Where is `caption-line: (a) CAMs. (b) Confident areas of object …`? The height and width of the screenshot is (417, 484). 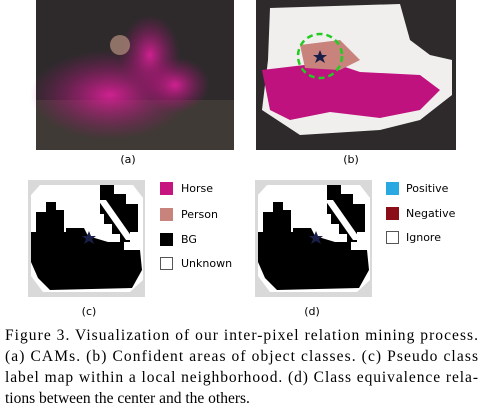 caption-line: (a) CAMs. (b) Confident areas of object … is located at coordinates (241, 356).